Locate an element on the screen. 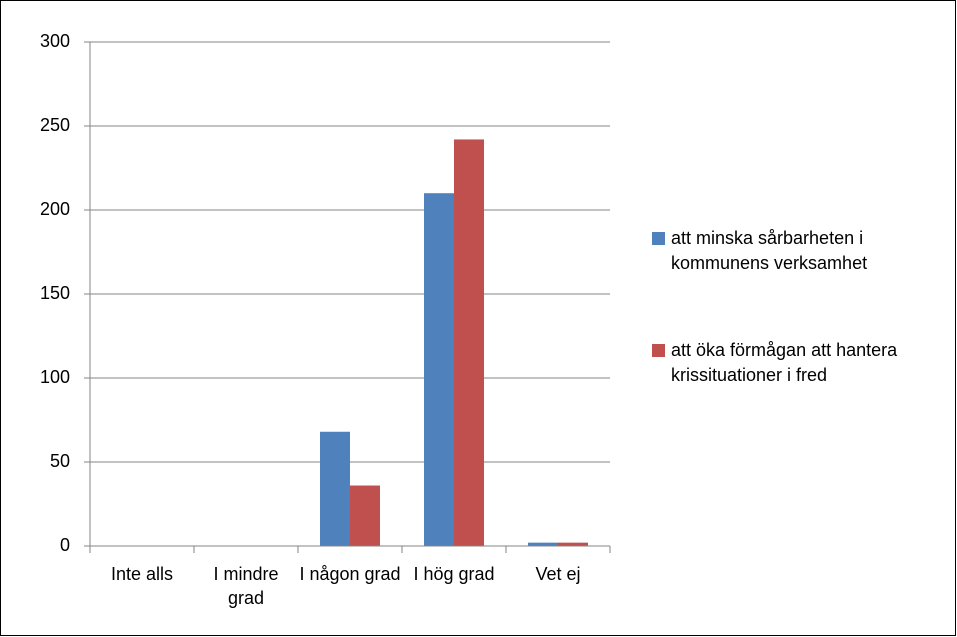  y-tick-label: 250 is located at coordinates (55, 125).